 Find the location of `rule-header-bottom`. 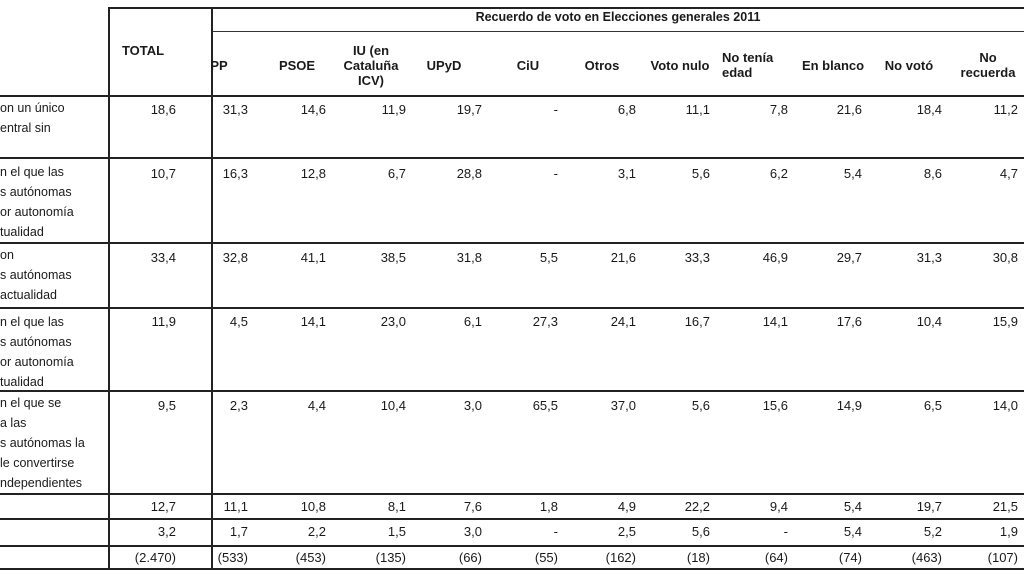

rule-header-bottom is located at coordinates (512, 96).